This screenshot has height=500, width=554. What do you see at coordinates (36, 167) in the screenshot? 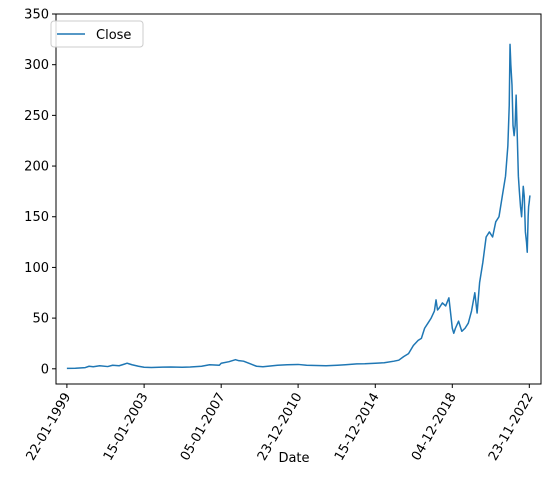
I see `y-tick-label: 200` at bounding box center [36, 167].